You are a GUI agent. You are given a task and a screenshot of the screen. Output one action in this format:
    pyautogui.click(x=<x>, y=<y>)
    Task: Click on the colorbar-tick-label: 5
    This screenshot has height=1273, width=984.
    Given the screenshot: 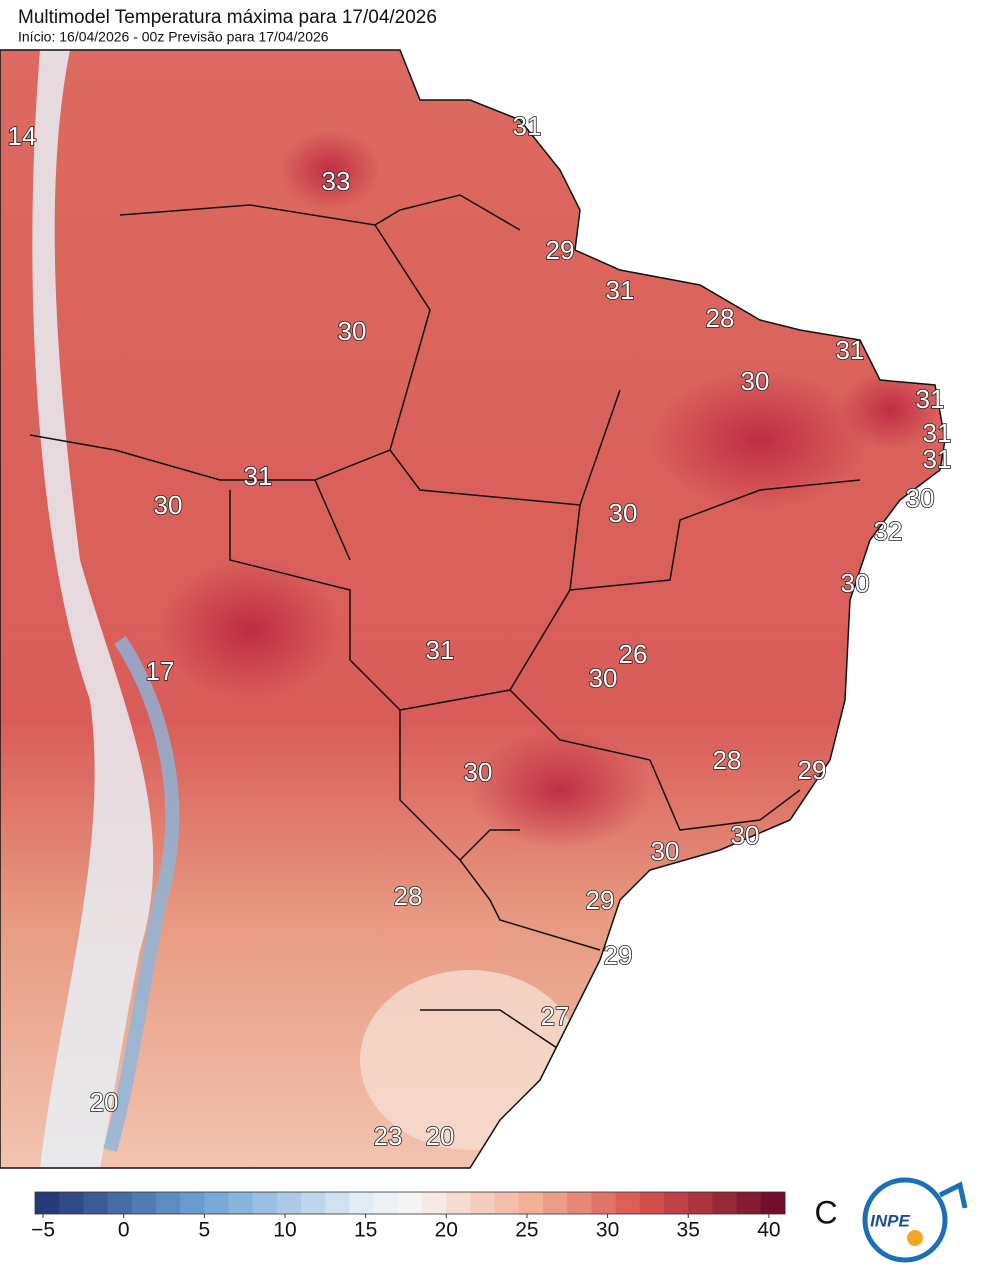 What is the action you would take?
    pyautogui.click(x=205, y=1230)
    